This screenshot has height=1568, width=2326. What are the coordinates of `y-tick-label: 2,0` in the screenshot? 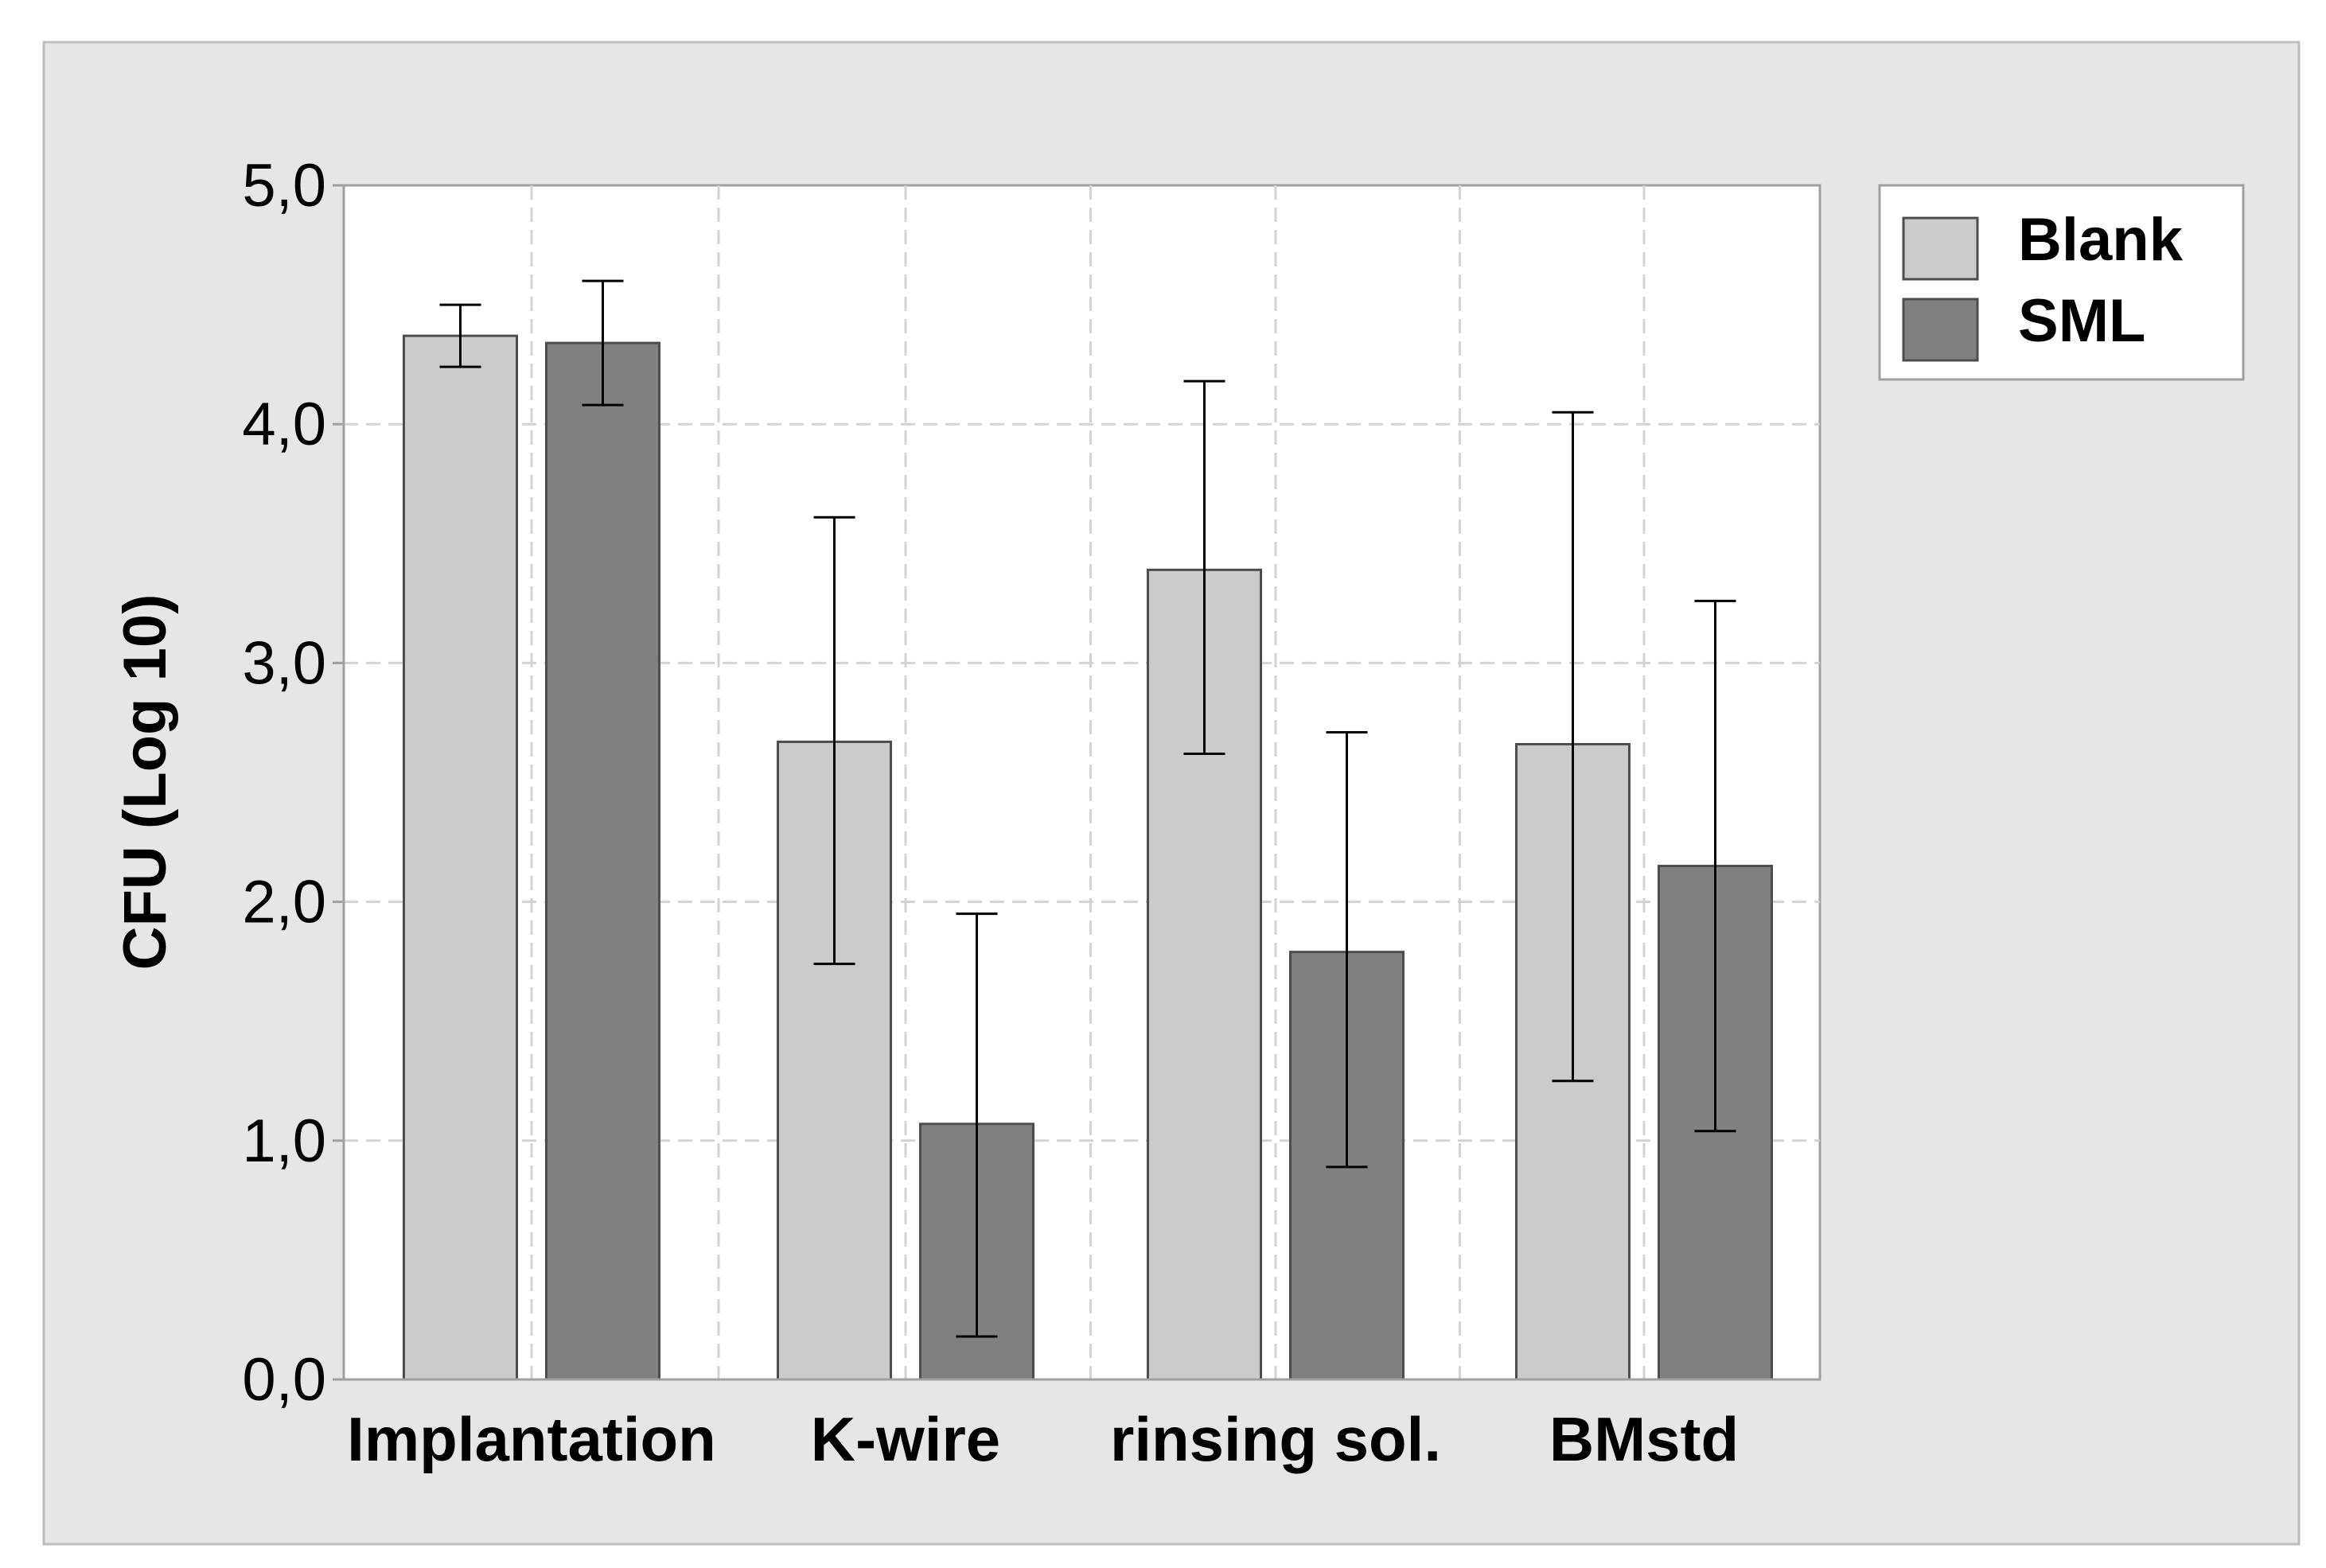 It's located at (284, 902).